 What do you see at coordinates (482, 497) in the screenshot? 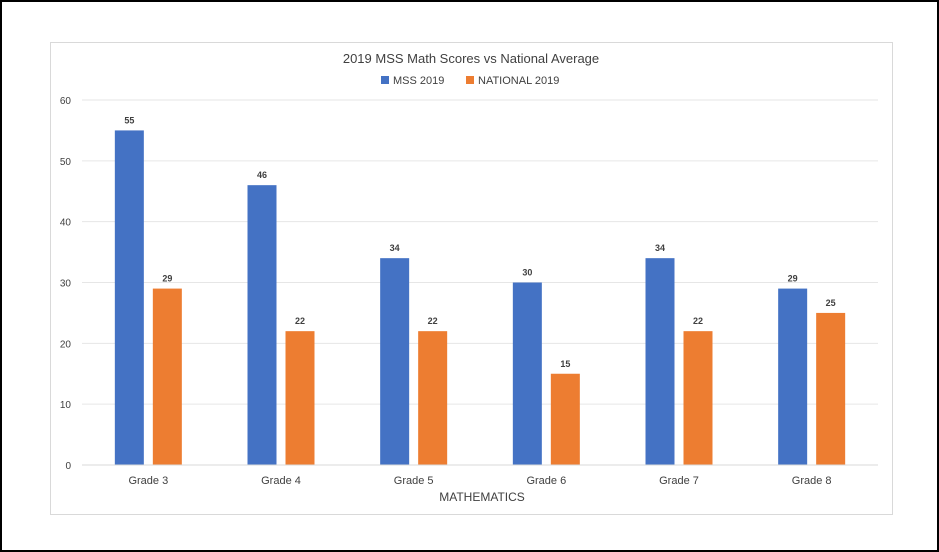
I see `x-axis-title: MATHEMATICS` at bounding box center [482, 497].